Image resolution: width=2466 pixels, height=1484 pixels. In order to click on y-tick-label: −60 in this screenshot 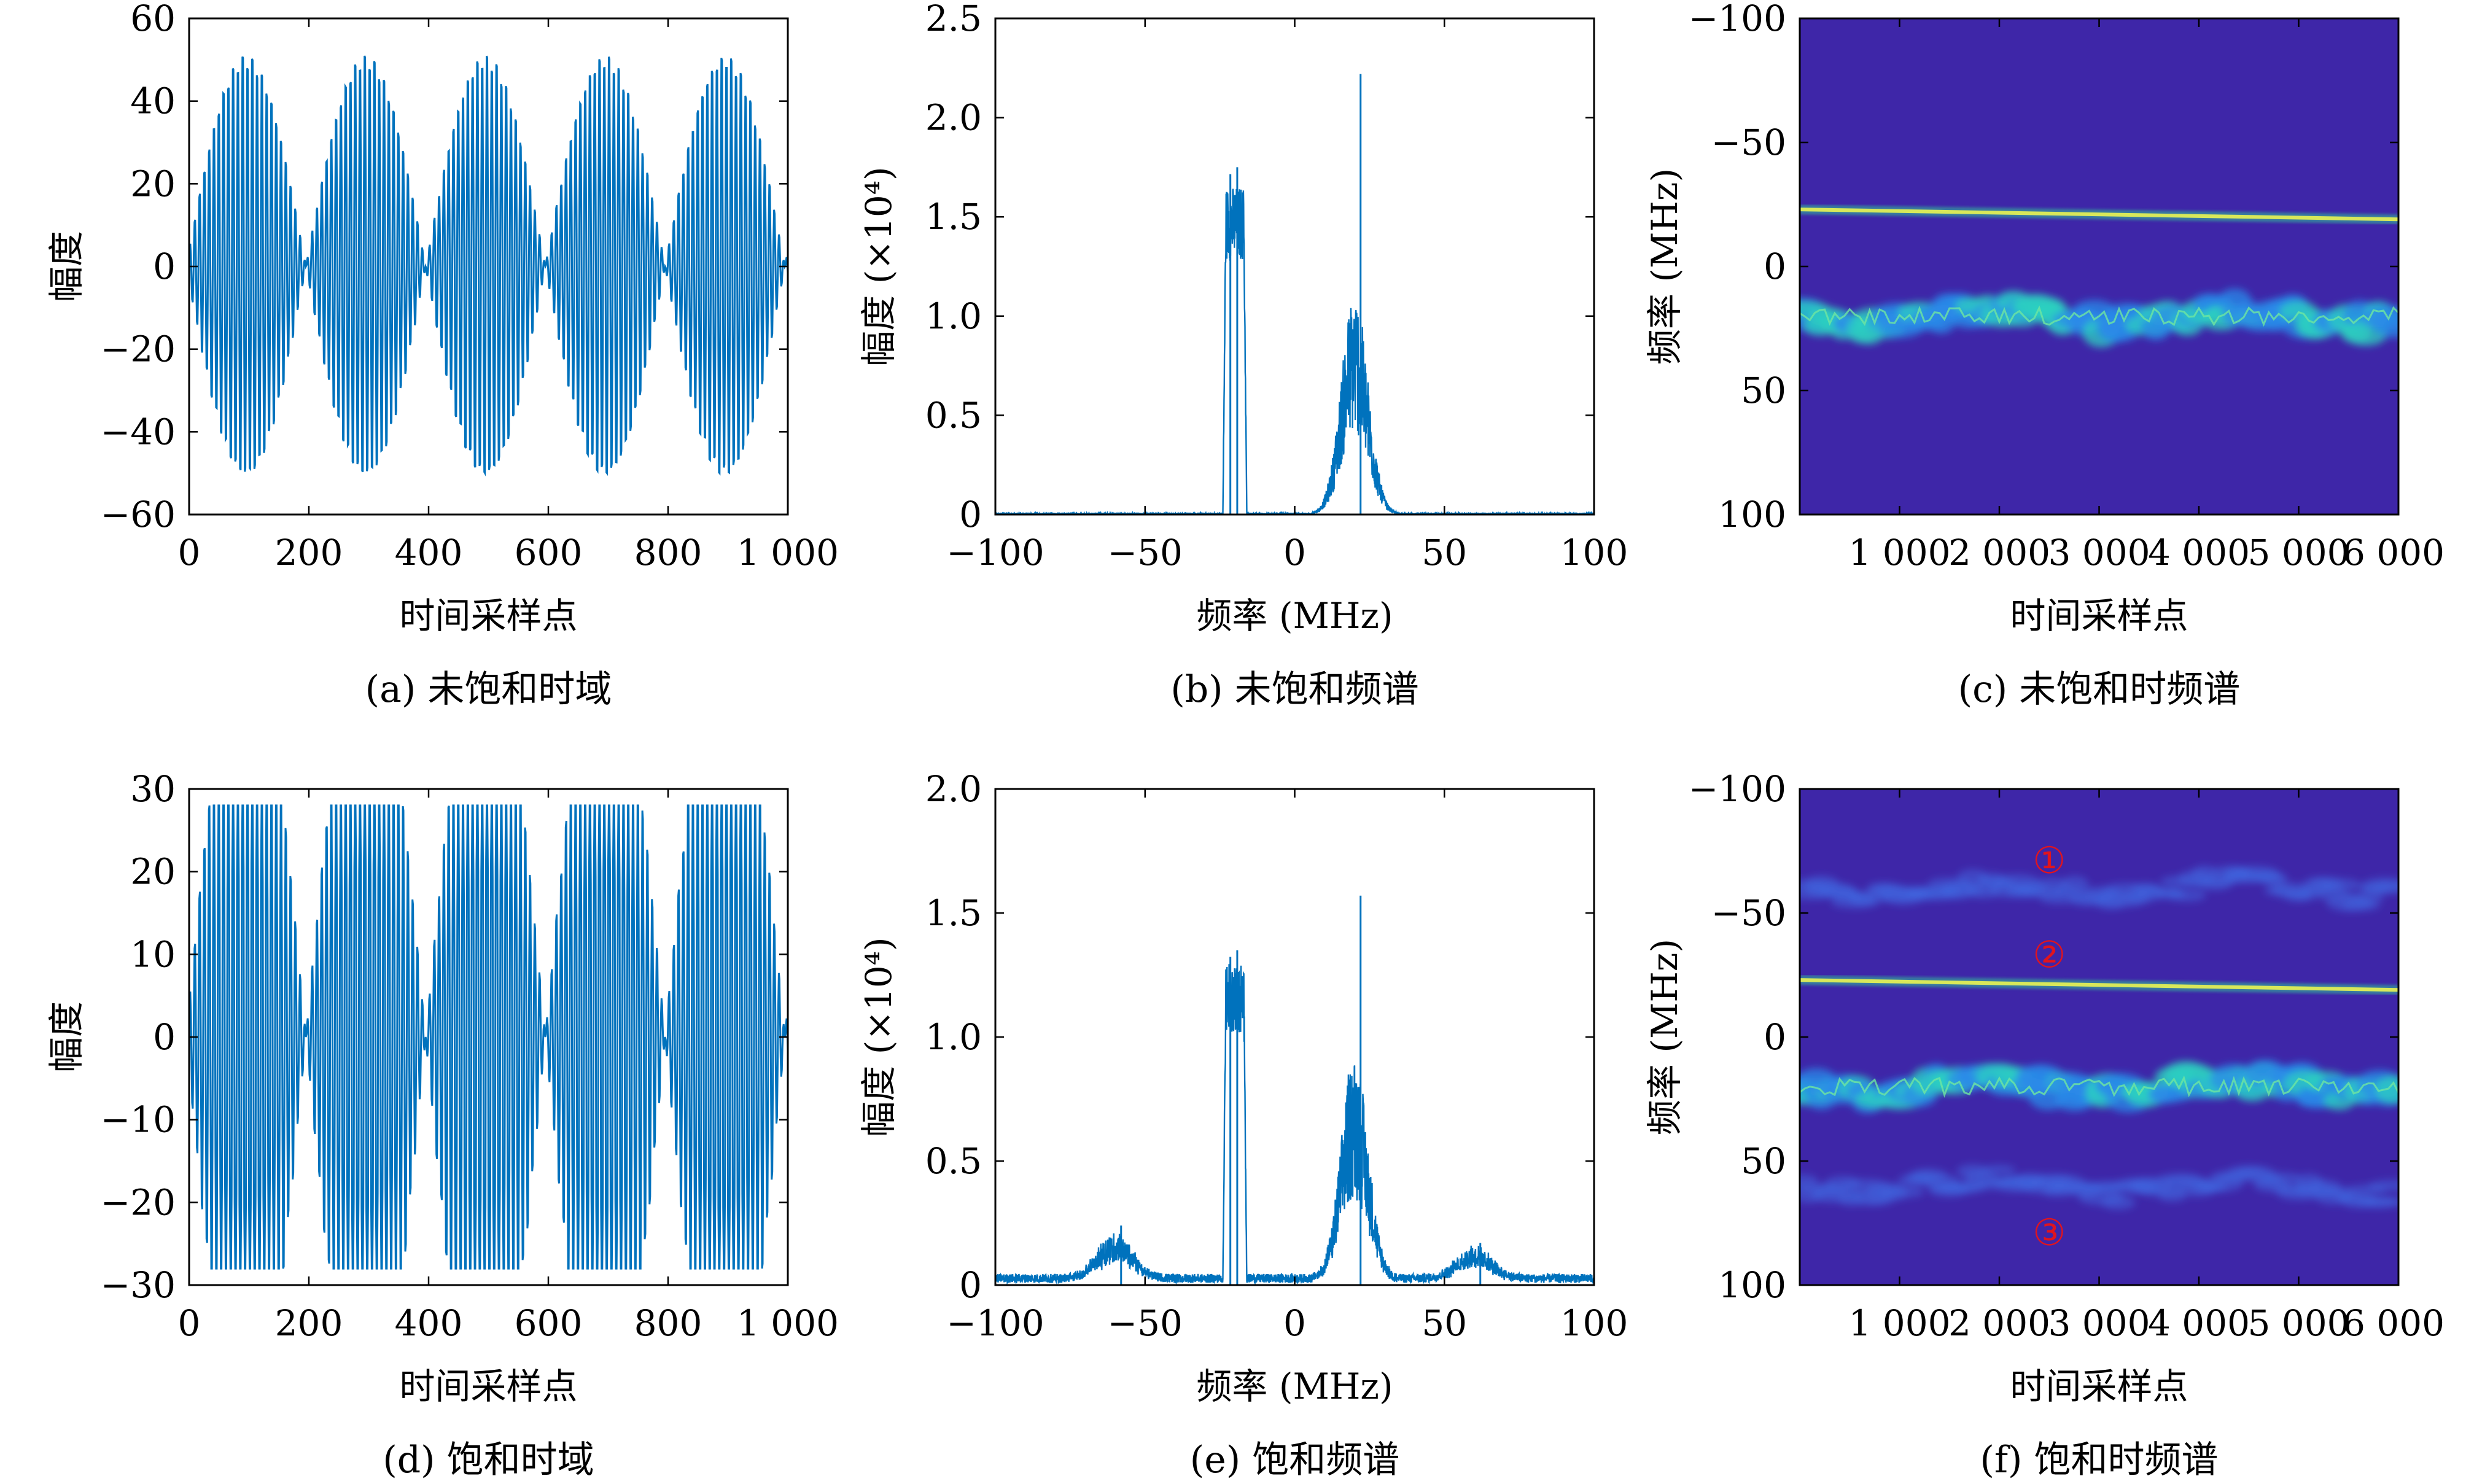, I will do `click(138, 514)`.